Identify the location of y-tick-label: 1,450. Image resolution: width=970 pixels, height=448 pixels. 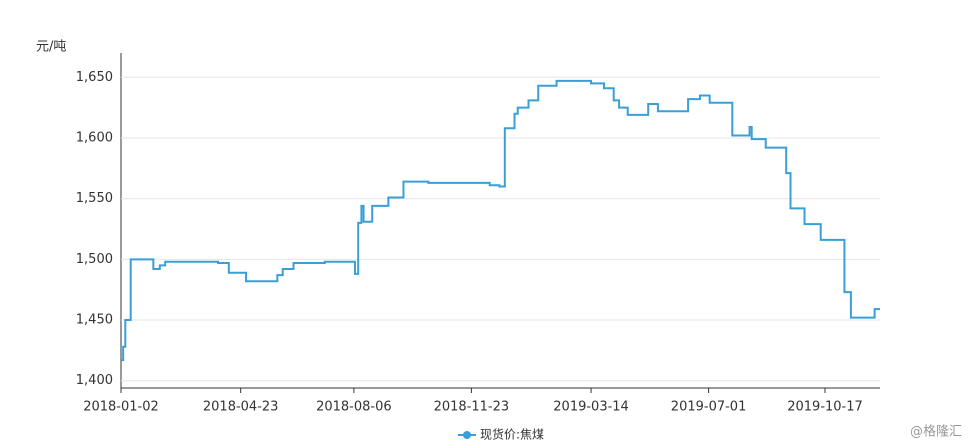
(94, 320).